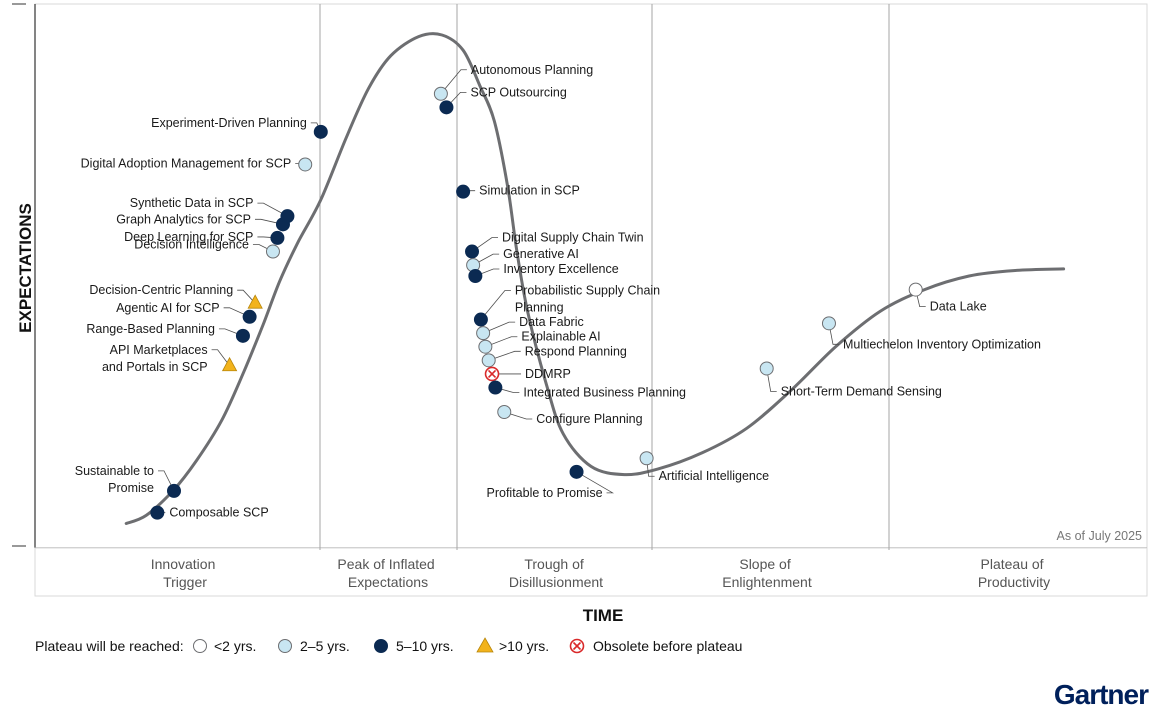 The height and width of the screenshot is (717, 1170). I want to click on legend-label: Obsolete before plateau, so click(667, 646).